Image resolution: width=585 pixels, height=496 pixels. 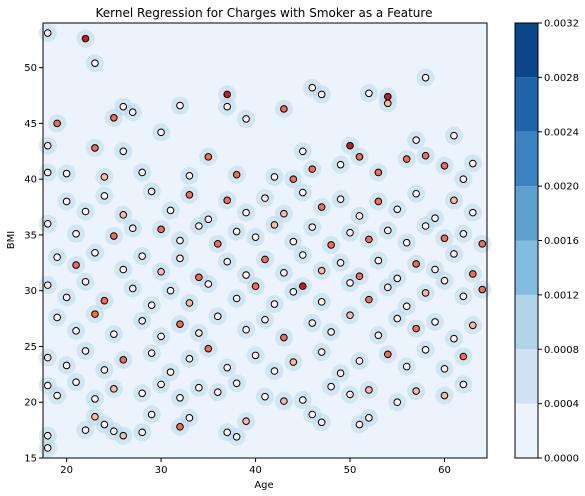 I want to click on x-tick-label: 20, so click(x=66, y=470).